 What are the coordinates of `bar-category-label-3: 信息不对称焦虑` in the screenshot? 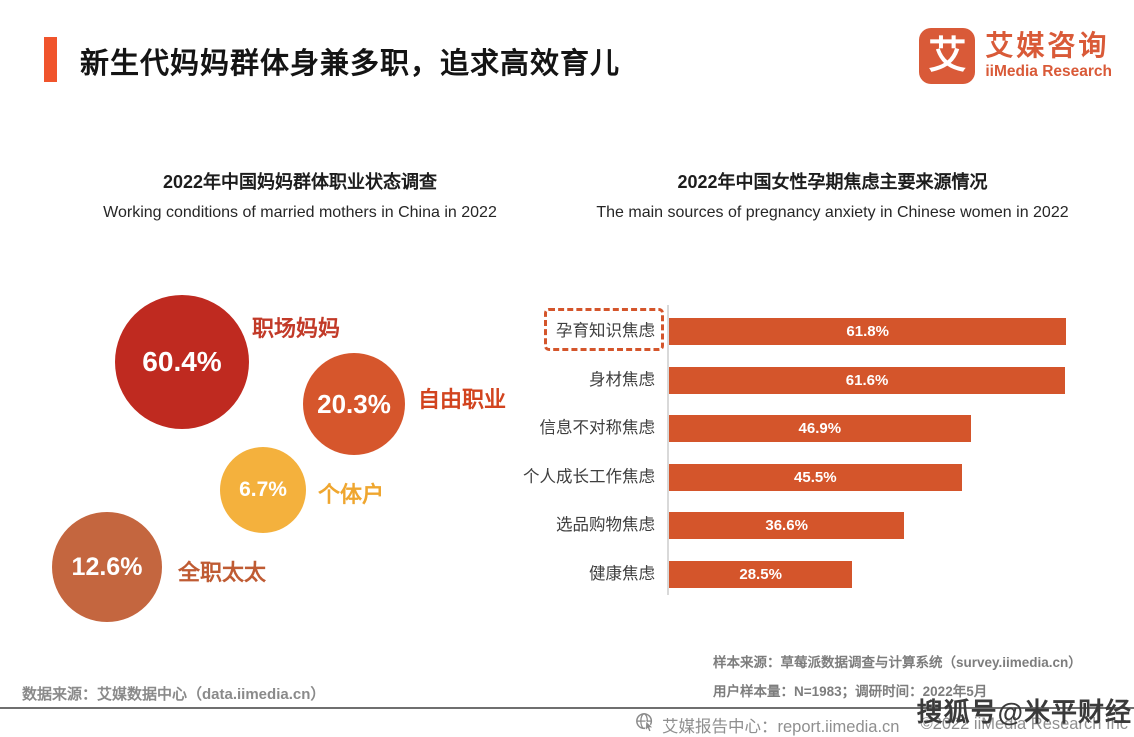 It's located at (597, 428).